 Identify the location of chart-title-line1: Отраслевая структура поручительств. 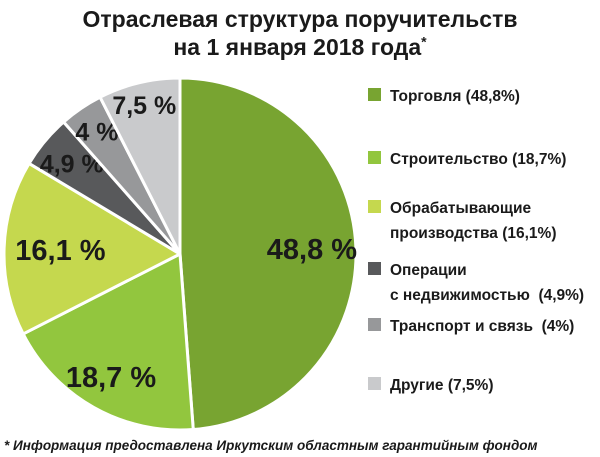
(300, 19).